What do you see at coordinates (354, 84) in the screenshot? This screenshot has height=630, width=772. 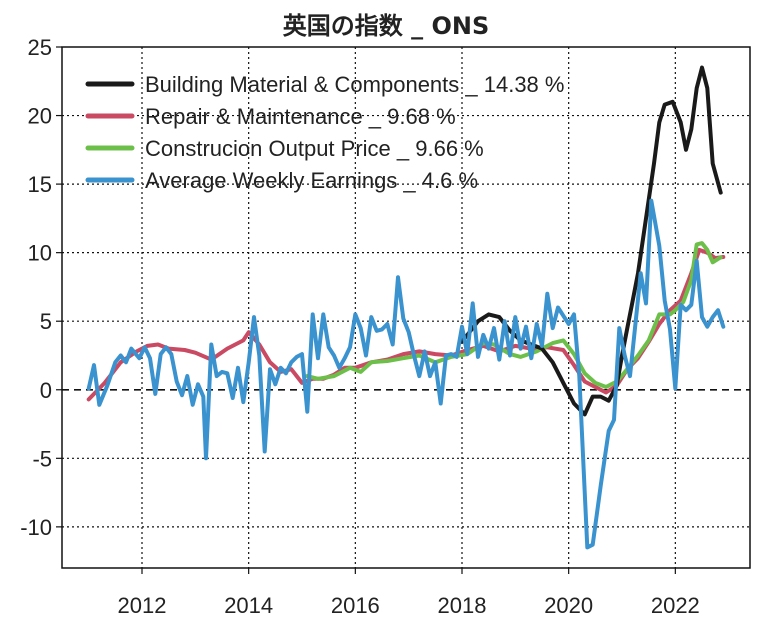 I see `legend-label: Building Material & Components _ 14.38 %` at bounding box center [354, 84].